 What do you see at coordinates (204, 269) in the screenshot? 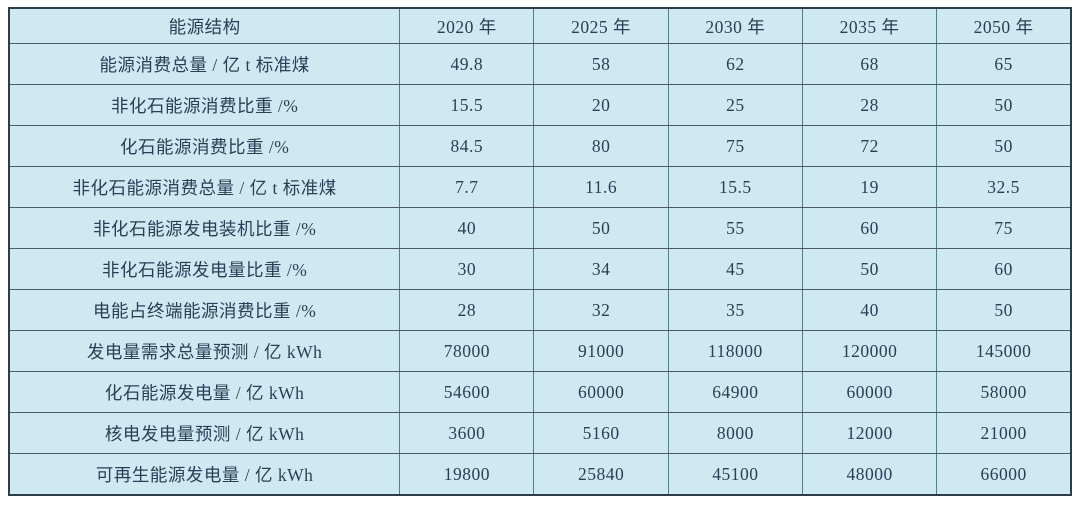
I see `row-label: 非化石能源发电量比重 /%` at bounding box center [204, 269].